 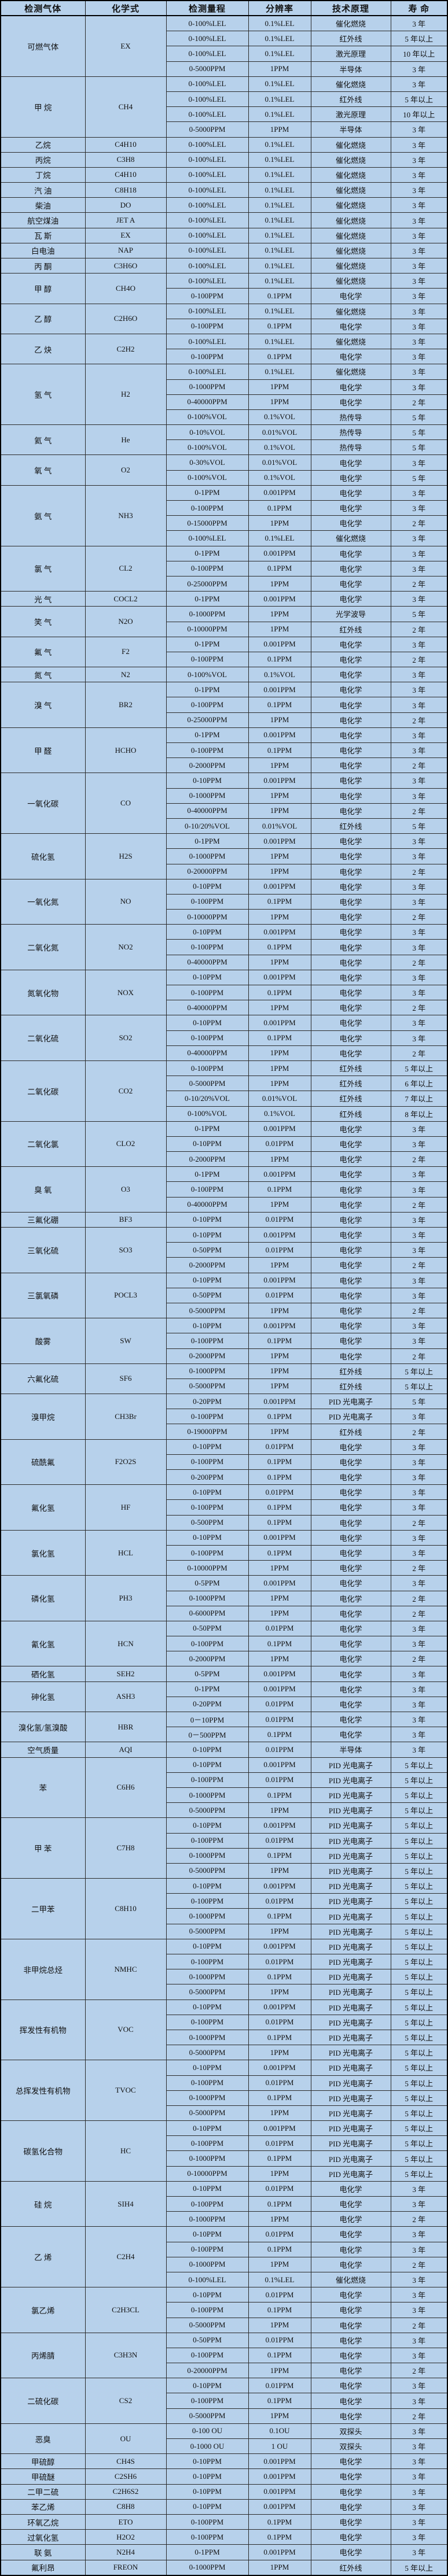 What do you see at coordinates (43, 349) in the screenshot?
I see `gas-name-cell: 乙 炔` at bounding box center [43, 349].